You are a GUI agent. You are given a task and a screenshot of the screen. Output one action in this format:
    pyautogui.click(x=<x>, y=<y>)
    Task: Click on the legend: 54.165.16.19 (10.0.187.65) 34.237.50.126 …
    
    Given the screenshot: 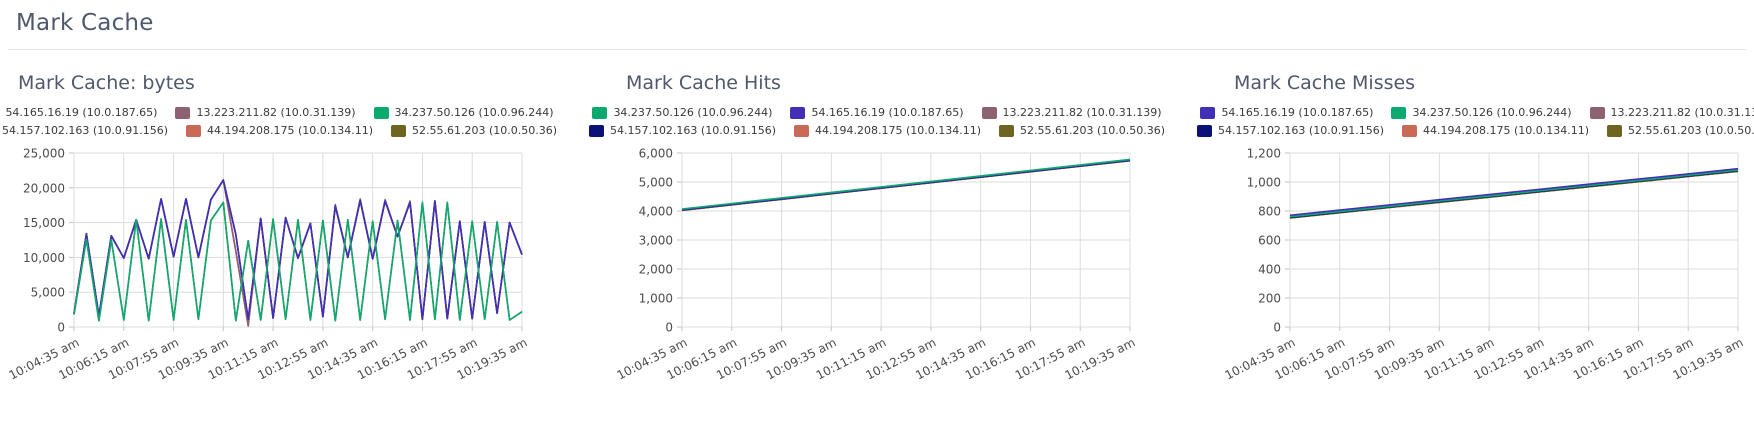 What is the action you would take?
    pyautogui.click(x=1475, y=122)
    